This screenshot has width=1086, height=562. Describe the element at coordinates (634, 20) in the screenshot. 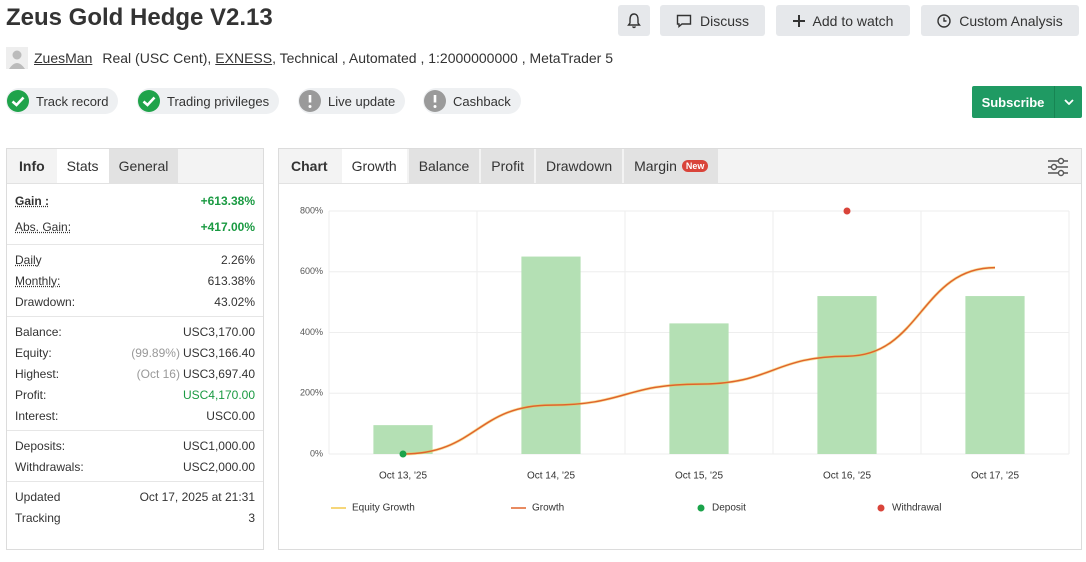

I see `bell-button` at that location.